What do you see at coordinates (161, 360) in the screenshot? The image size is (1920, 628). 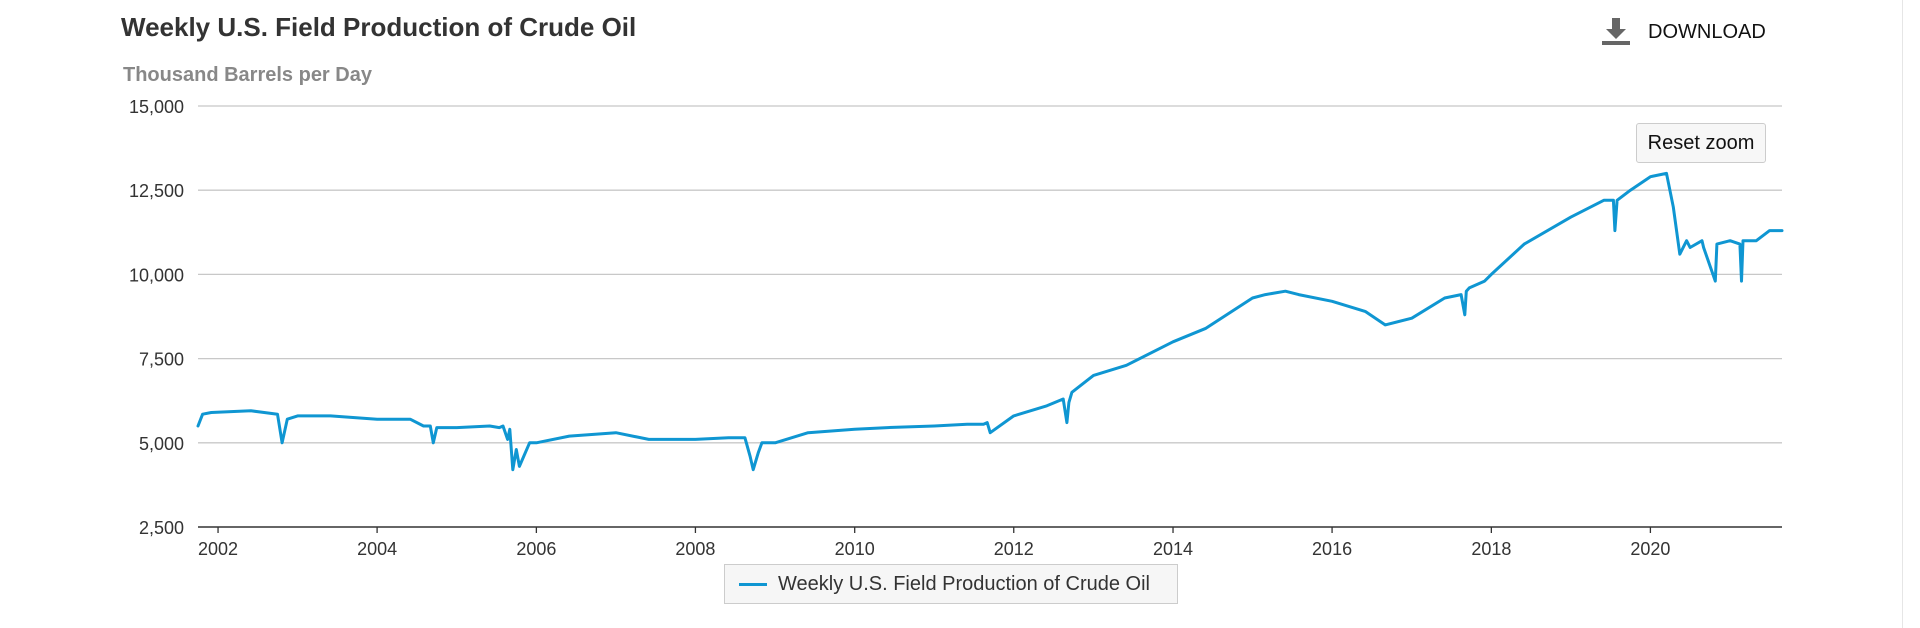 I see `y-tick-label: 7,500` at bounding box center [161, 360].